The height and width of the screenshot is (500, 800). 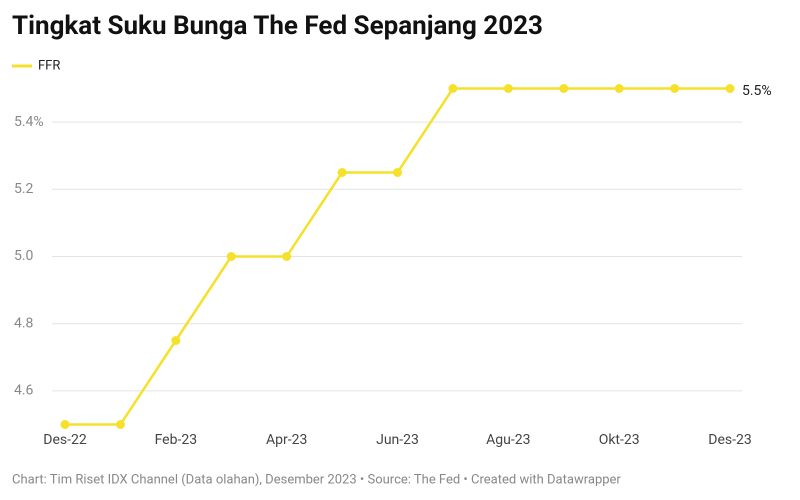 What do you see at coordinates (508, 440) in the screenshot?
I see `x-tick-label: Agu-23` at bounding box center [508, 440].